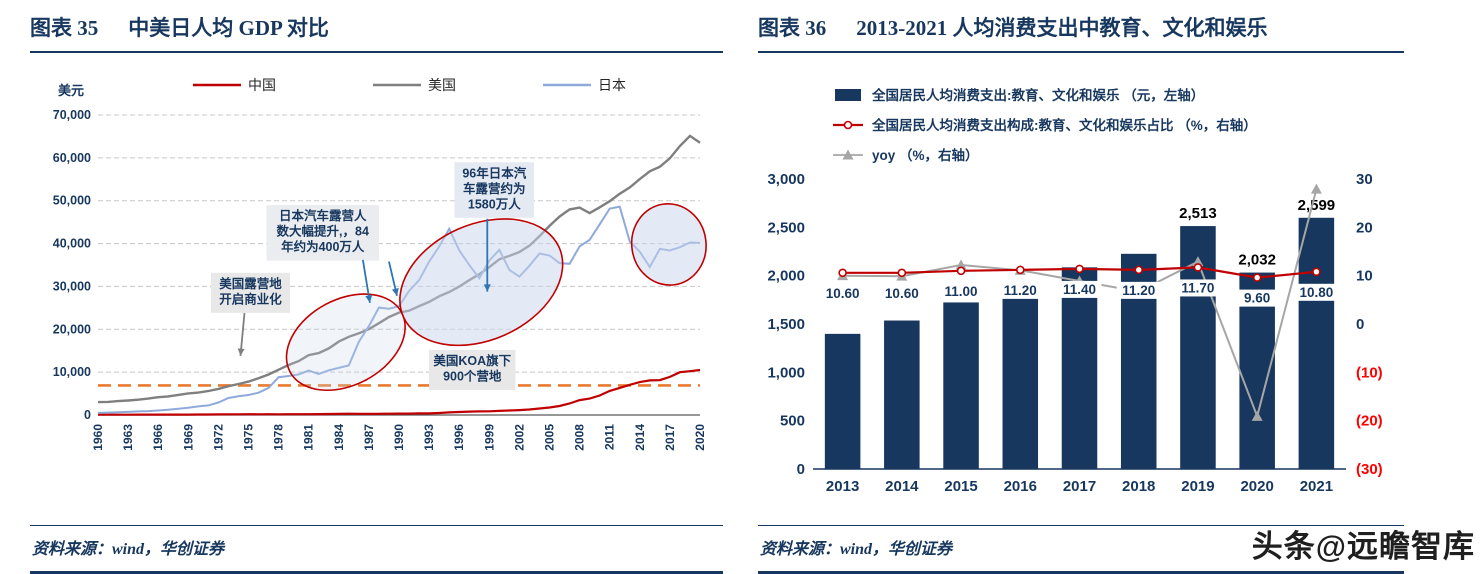 The image size is (1481, 574). I want to click on x-axis-tick-label: 1960, so click(98, 437).